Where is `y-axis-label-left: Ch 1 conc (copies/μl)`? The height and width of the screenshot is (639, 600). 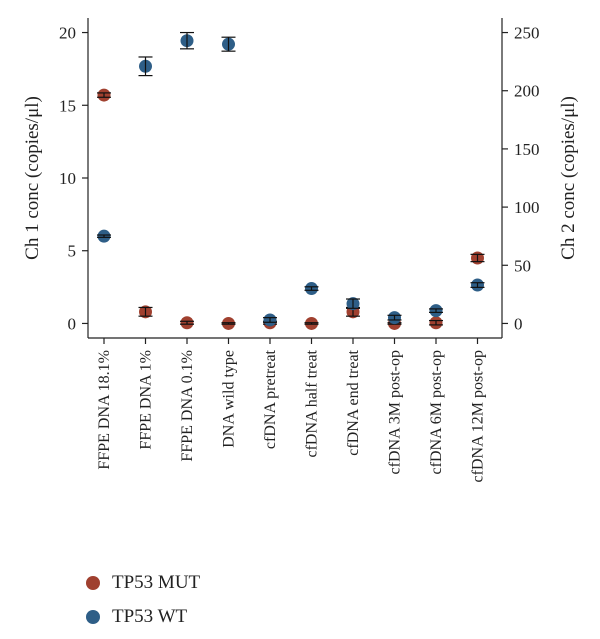 y-axis-label-left: Ch 1 conc (copies/μl) is located at coordinates (32, 178).